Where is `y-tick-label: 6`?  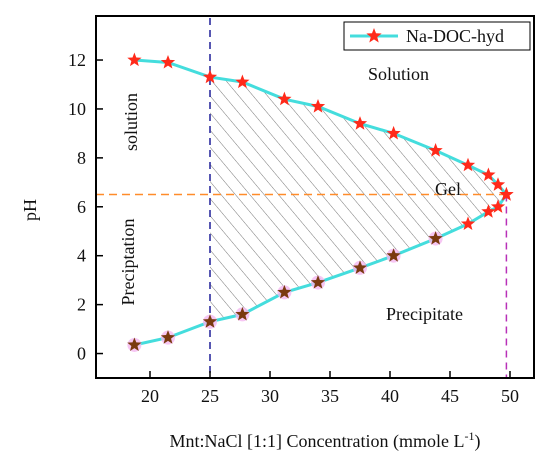 y-tick-label: 6 is located at coordinates (81, 207).